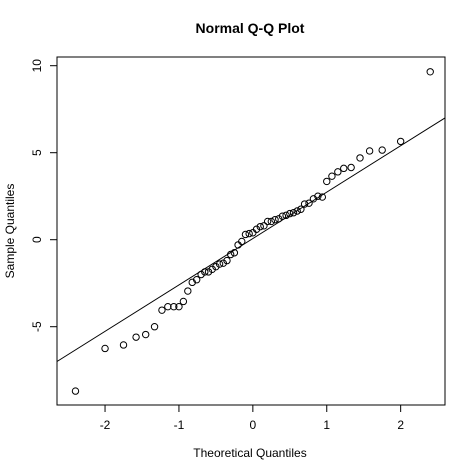  Describe the element at coordinates (326, 425) in the screenshot. I see `x-tick-label: 1` at that location.